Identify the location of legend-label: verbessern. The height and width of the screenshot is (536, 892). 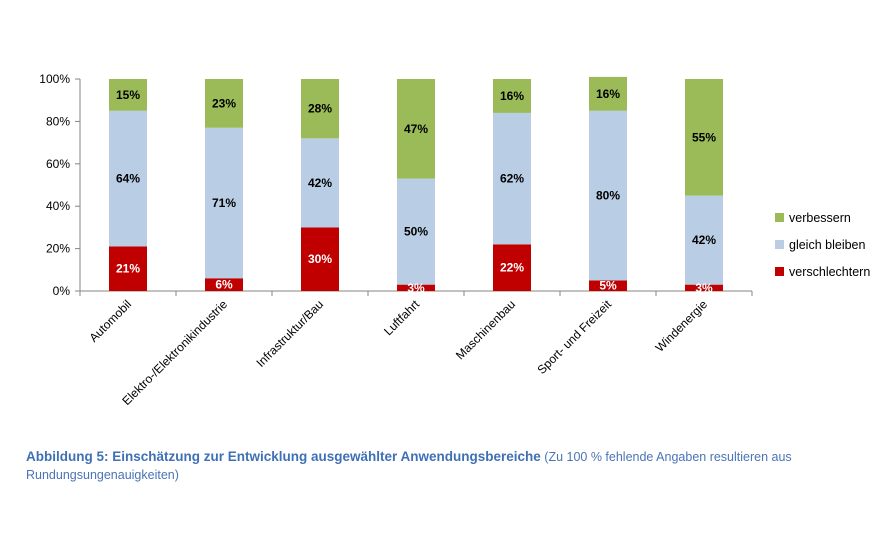
(820, 218).